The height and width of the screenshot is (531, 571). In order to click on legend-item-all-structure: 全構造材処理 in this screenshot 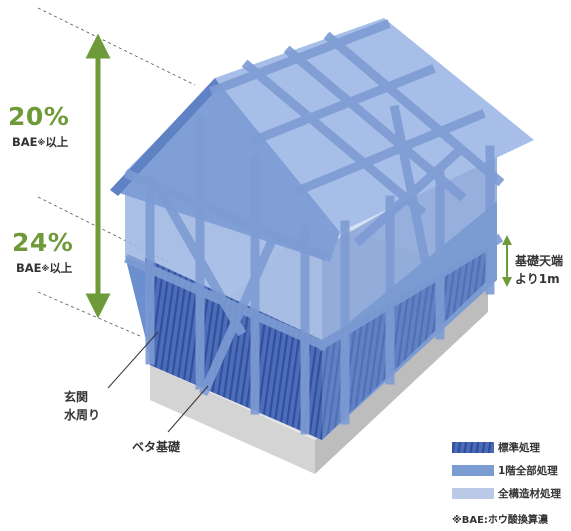, I will do `click(506, 493)`.